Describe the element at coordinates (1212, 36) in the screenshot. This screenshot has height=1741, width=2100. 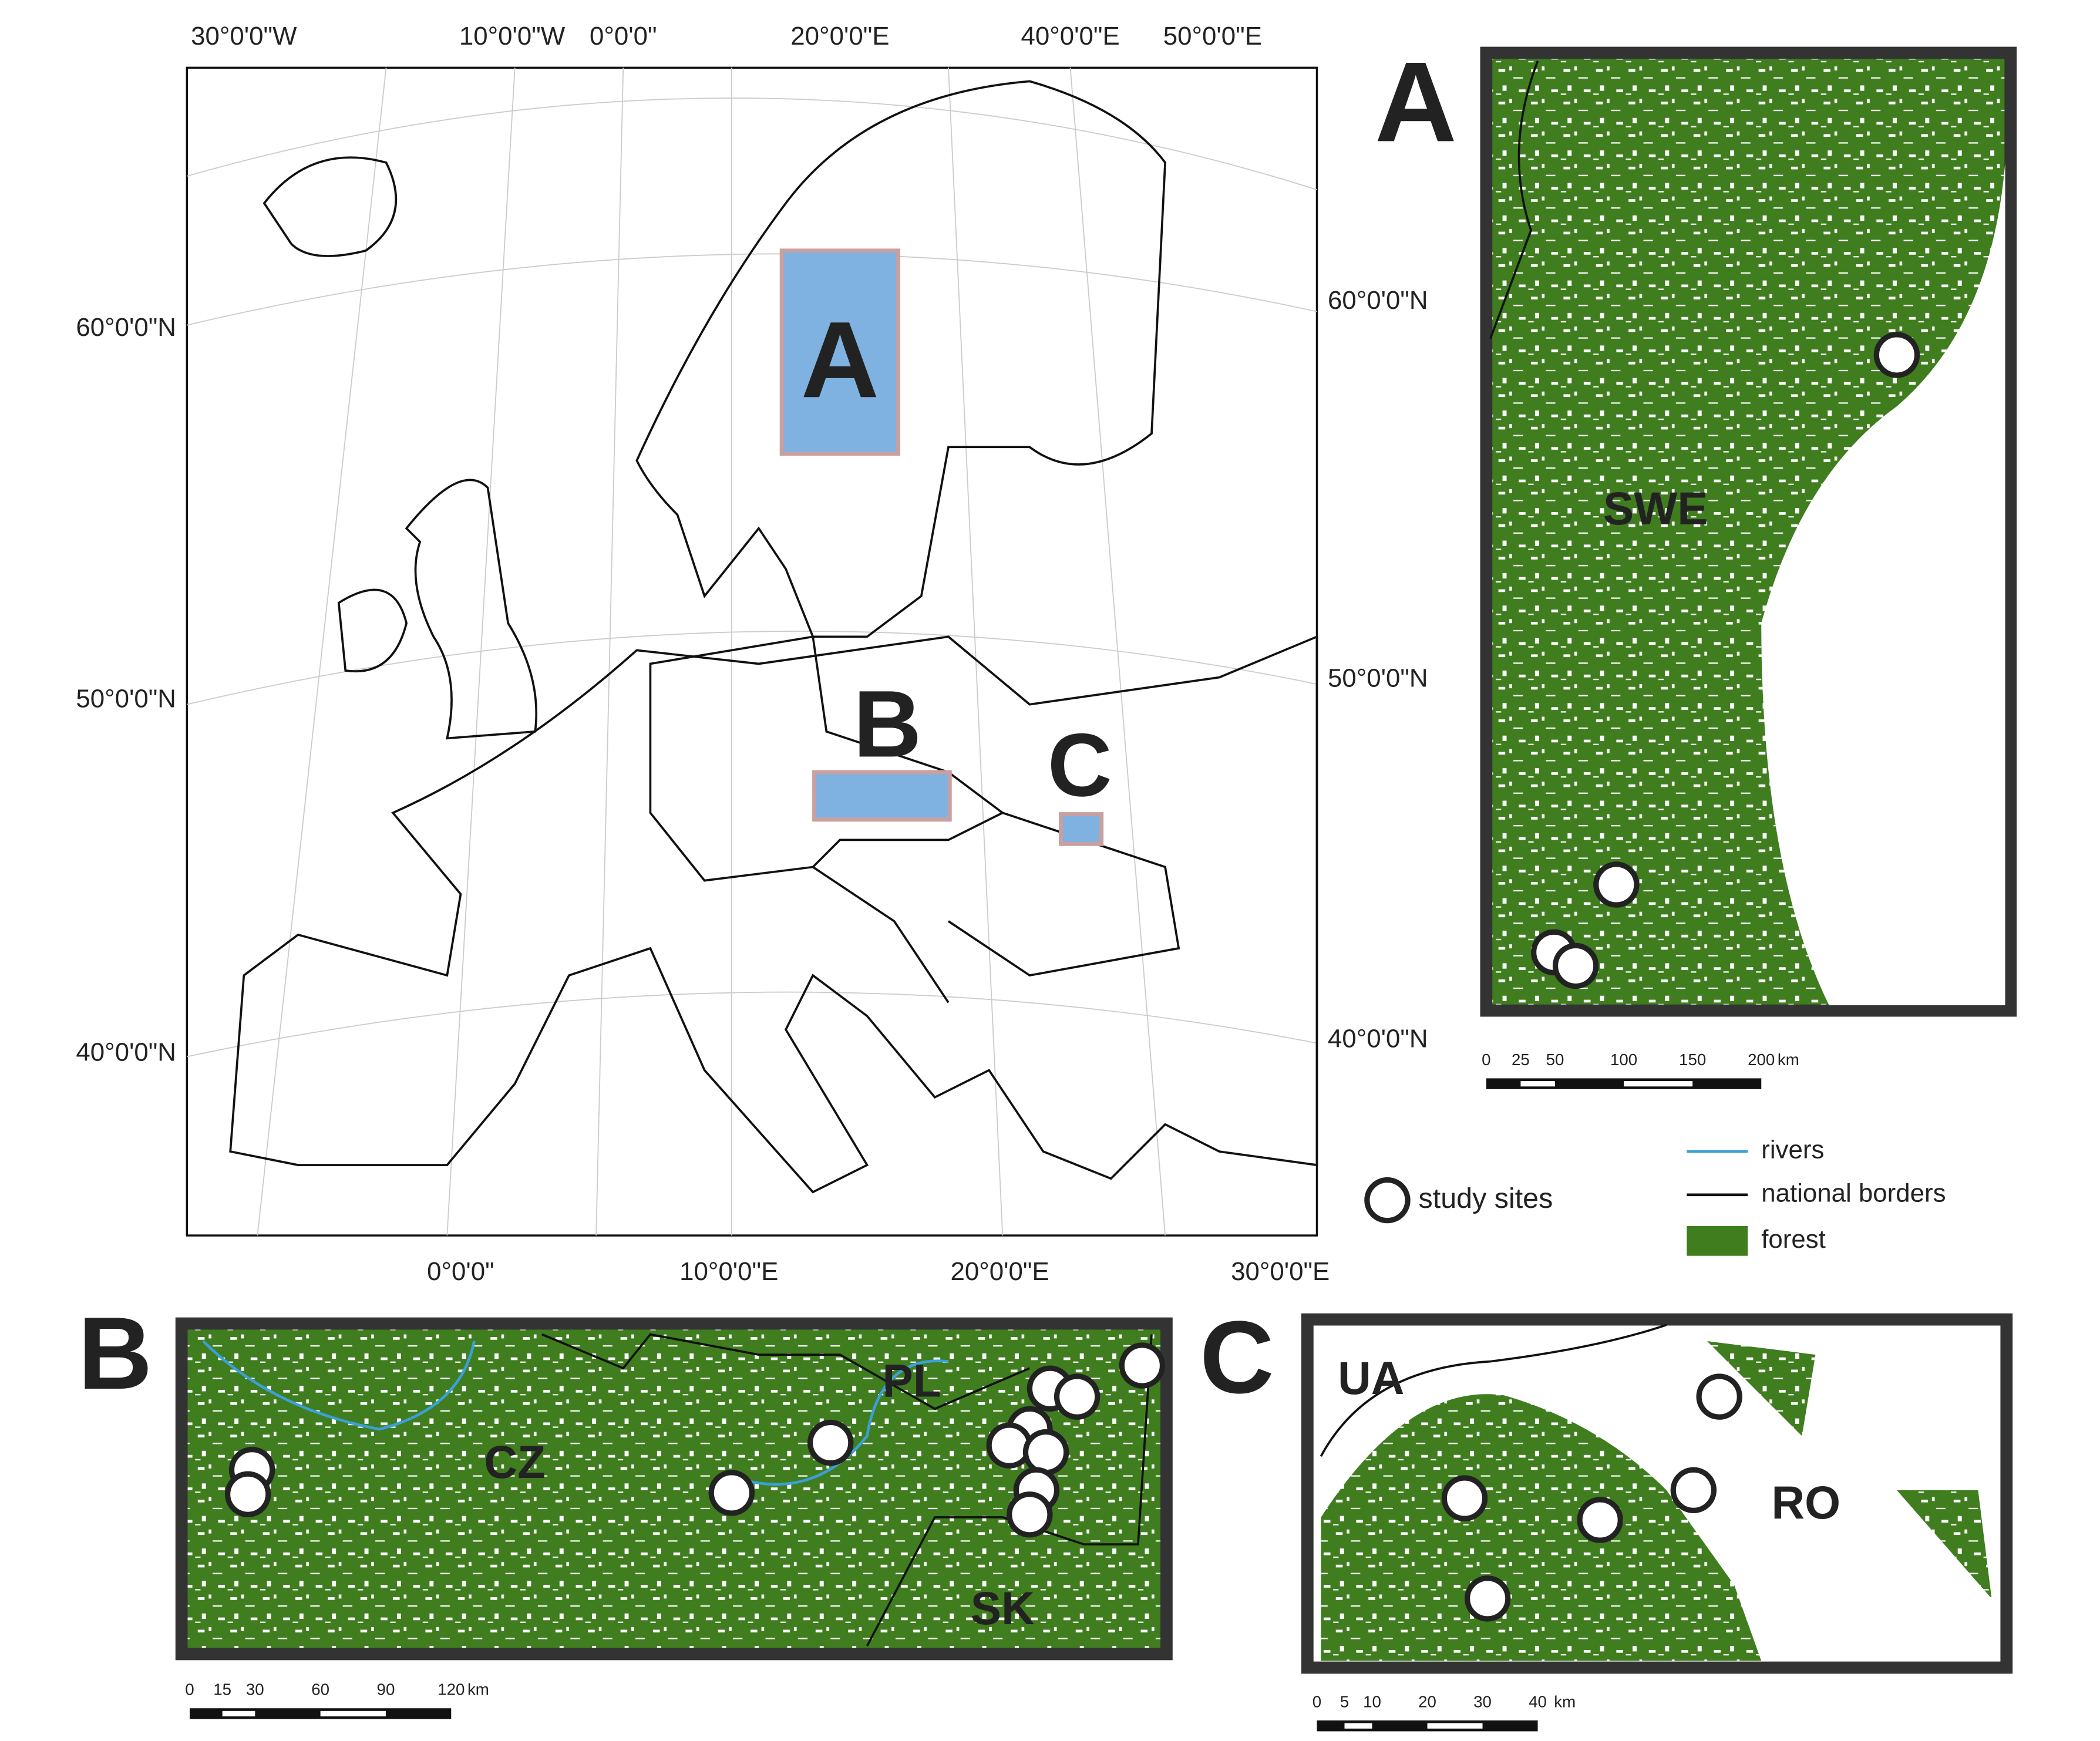
I see `graticule-label: 50°0'0"E` at that location.